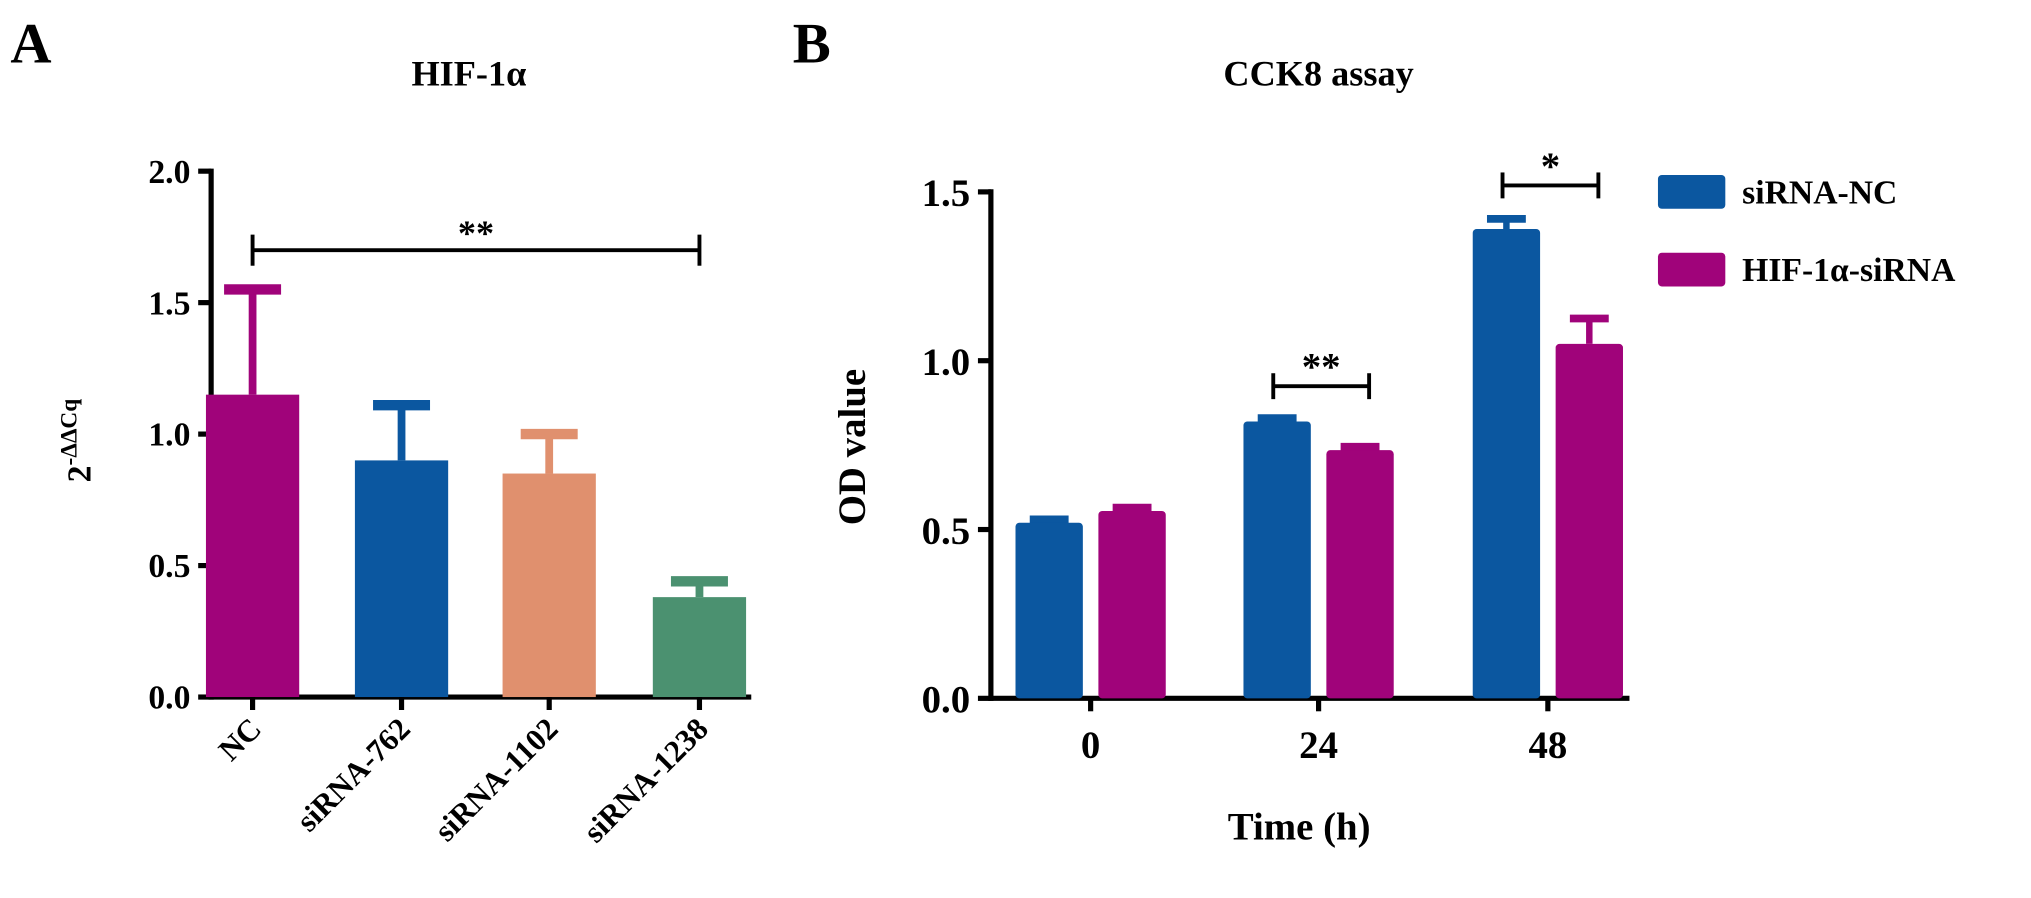 The width and height of the screenshot is (2031, 898). Describe the element at coordinates (1090, 745) in the screenshot. I see `x-tick-label: 0` at that location.